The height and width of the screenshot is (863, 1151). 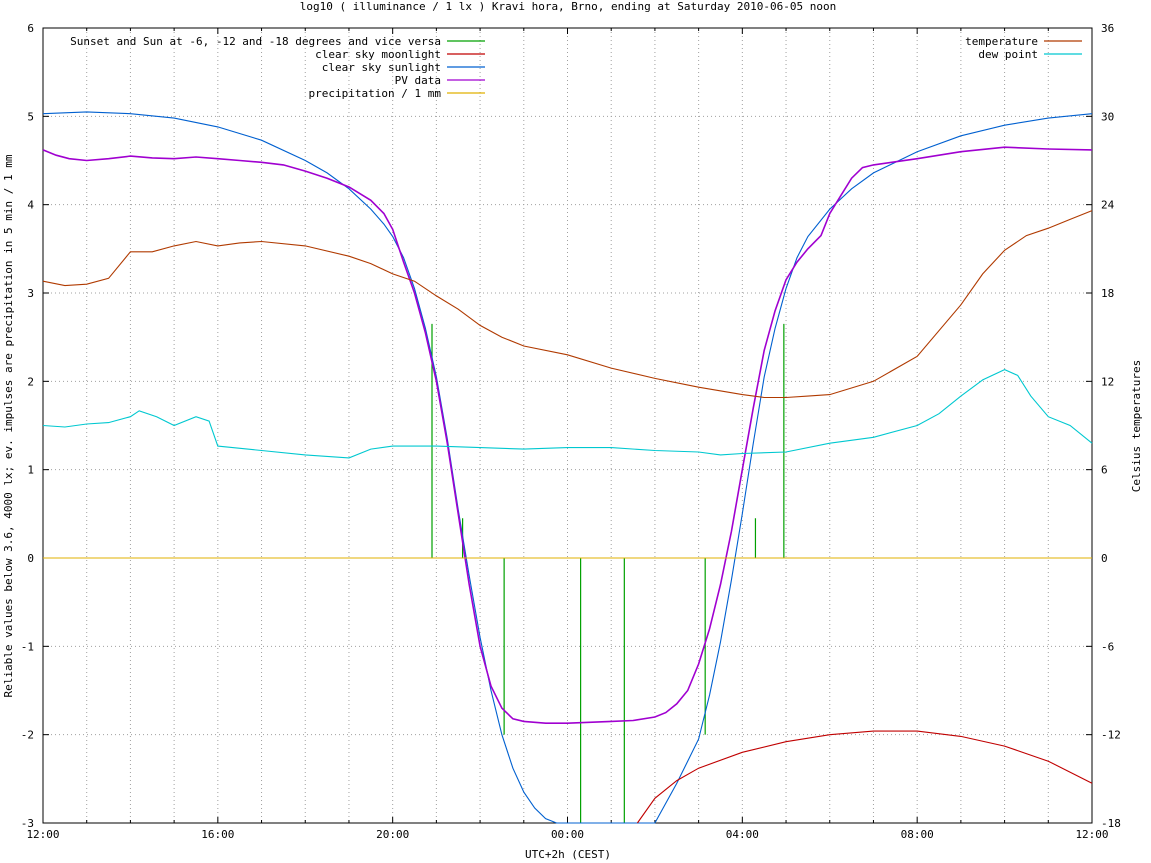 What do you see at coordinates (1104, 470) in the screenshot?
I see `y2-tick-label: 6` at bounding box center [1104, 470].